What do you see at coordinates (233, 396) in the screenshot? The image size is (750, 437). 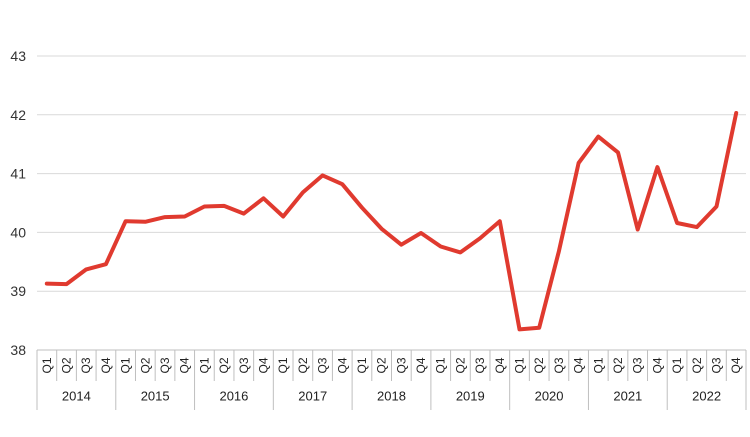 I see `year-tick-label: 2016` at bounding box center [233, 396].